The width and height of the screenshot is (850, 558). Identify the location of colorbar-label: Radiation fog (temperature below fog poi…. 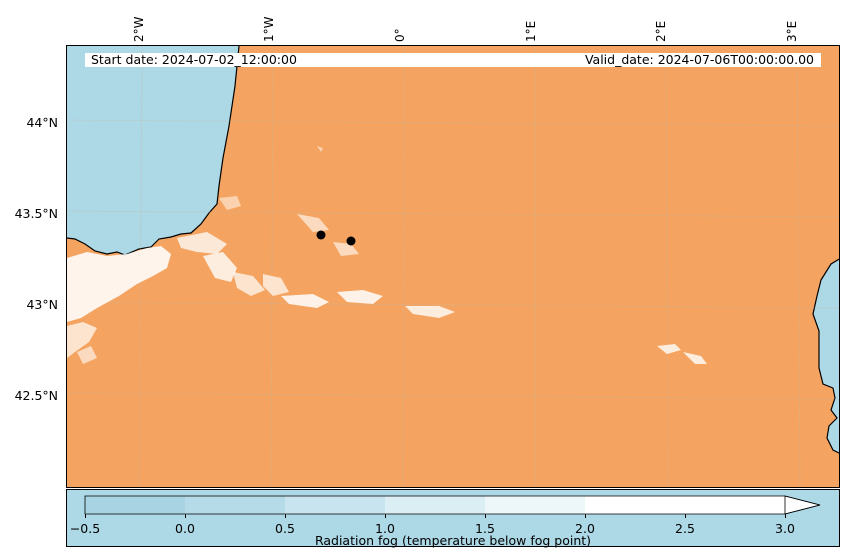
(453, 540).